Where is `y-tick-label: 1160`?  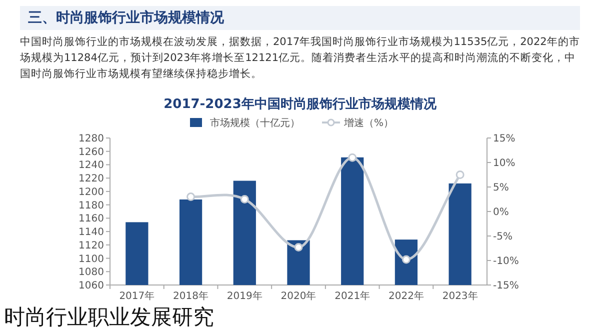 y-tick-label: 1160 is located at coordinates (91, 219).